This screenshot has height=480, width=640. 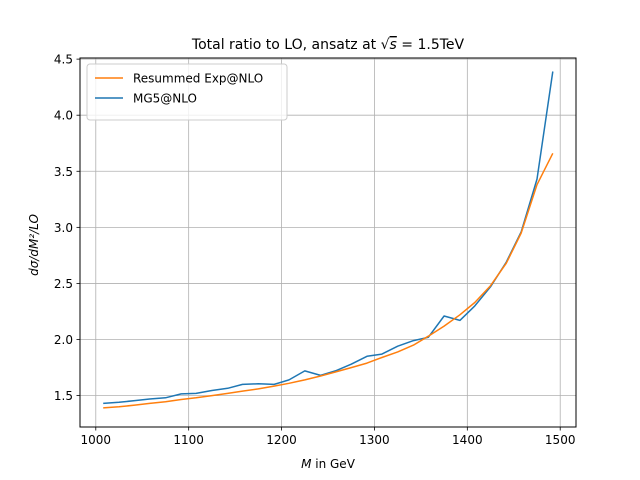 What do you see at coordinates (393, 45) in the screenshot?
I see `chart-title-sqrt-var: s` at bounding box center [393, 45].